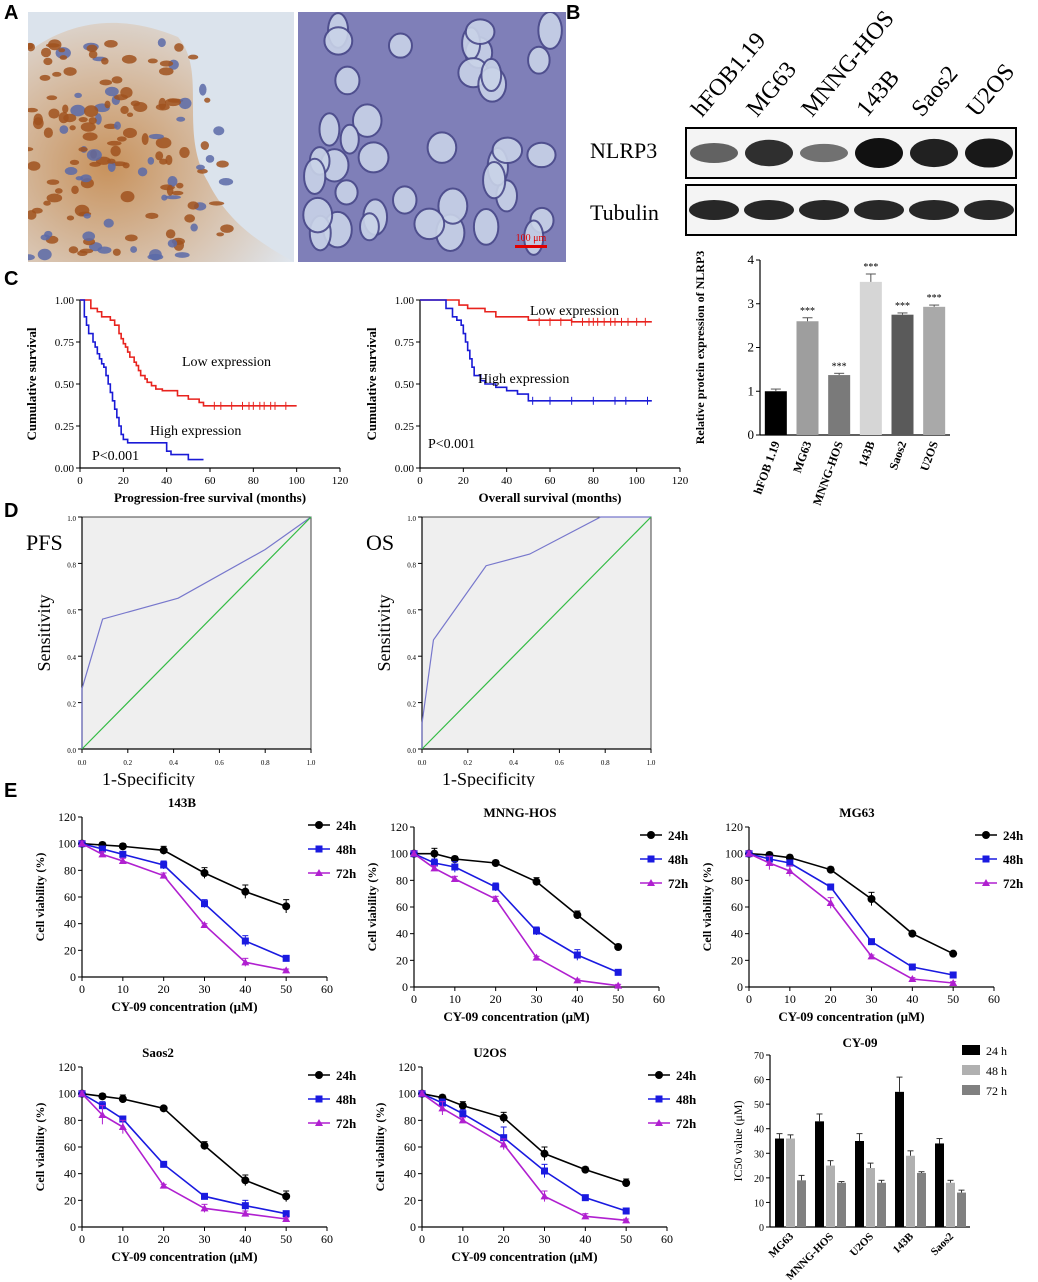 The height and width of the screenshot is (1282, 1038). I want to click on x-axis-label: 1-Specificity, so click(488, 778).